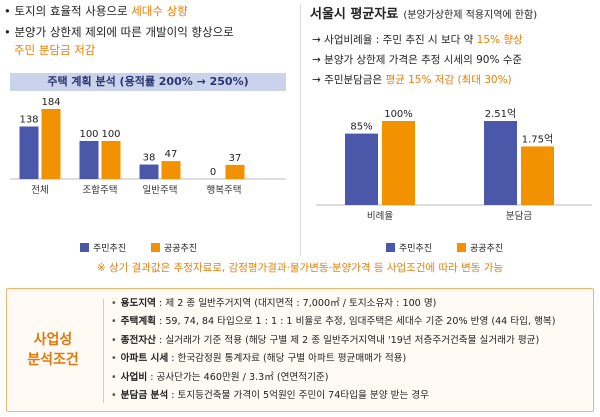 The height and width of the screenshot is (417, 600). Describe the element at coordinates (144, 396) in the screenshot. I see `condition-key: 분담금 분석` at that location.